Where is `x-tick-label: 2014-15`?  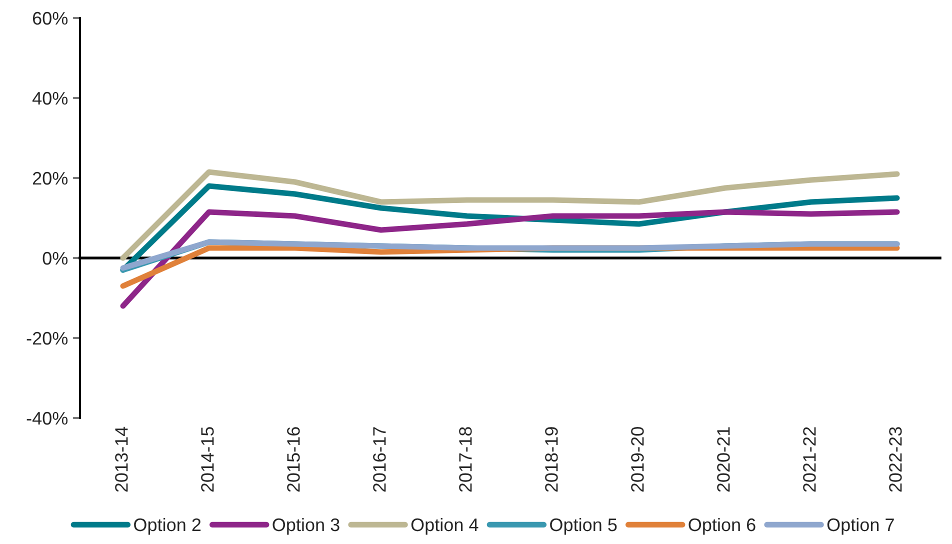
x-tick-label: 2014-15 is located at coordinates (207, 459).